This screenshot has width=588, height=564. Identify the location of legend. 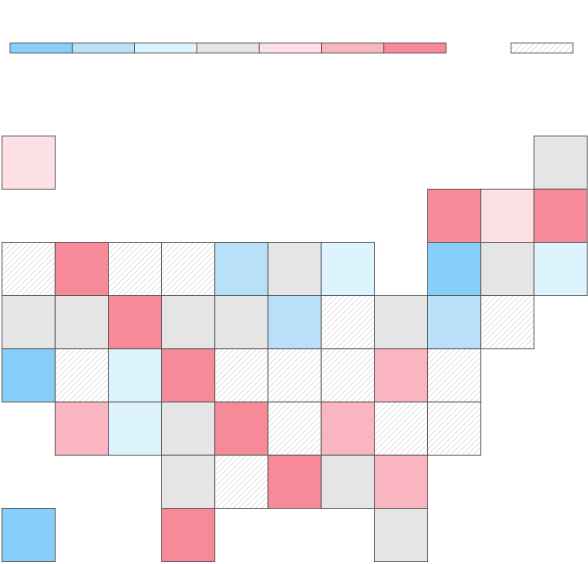
(291, 48).